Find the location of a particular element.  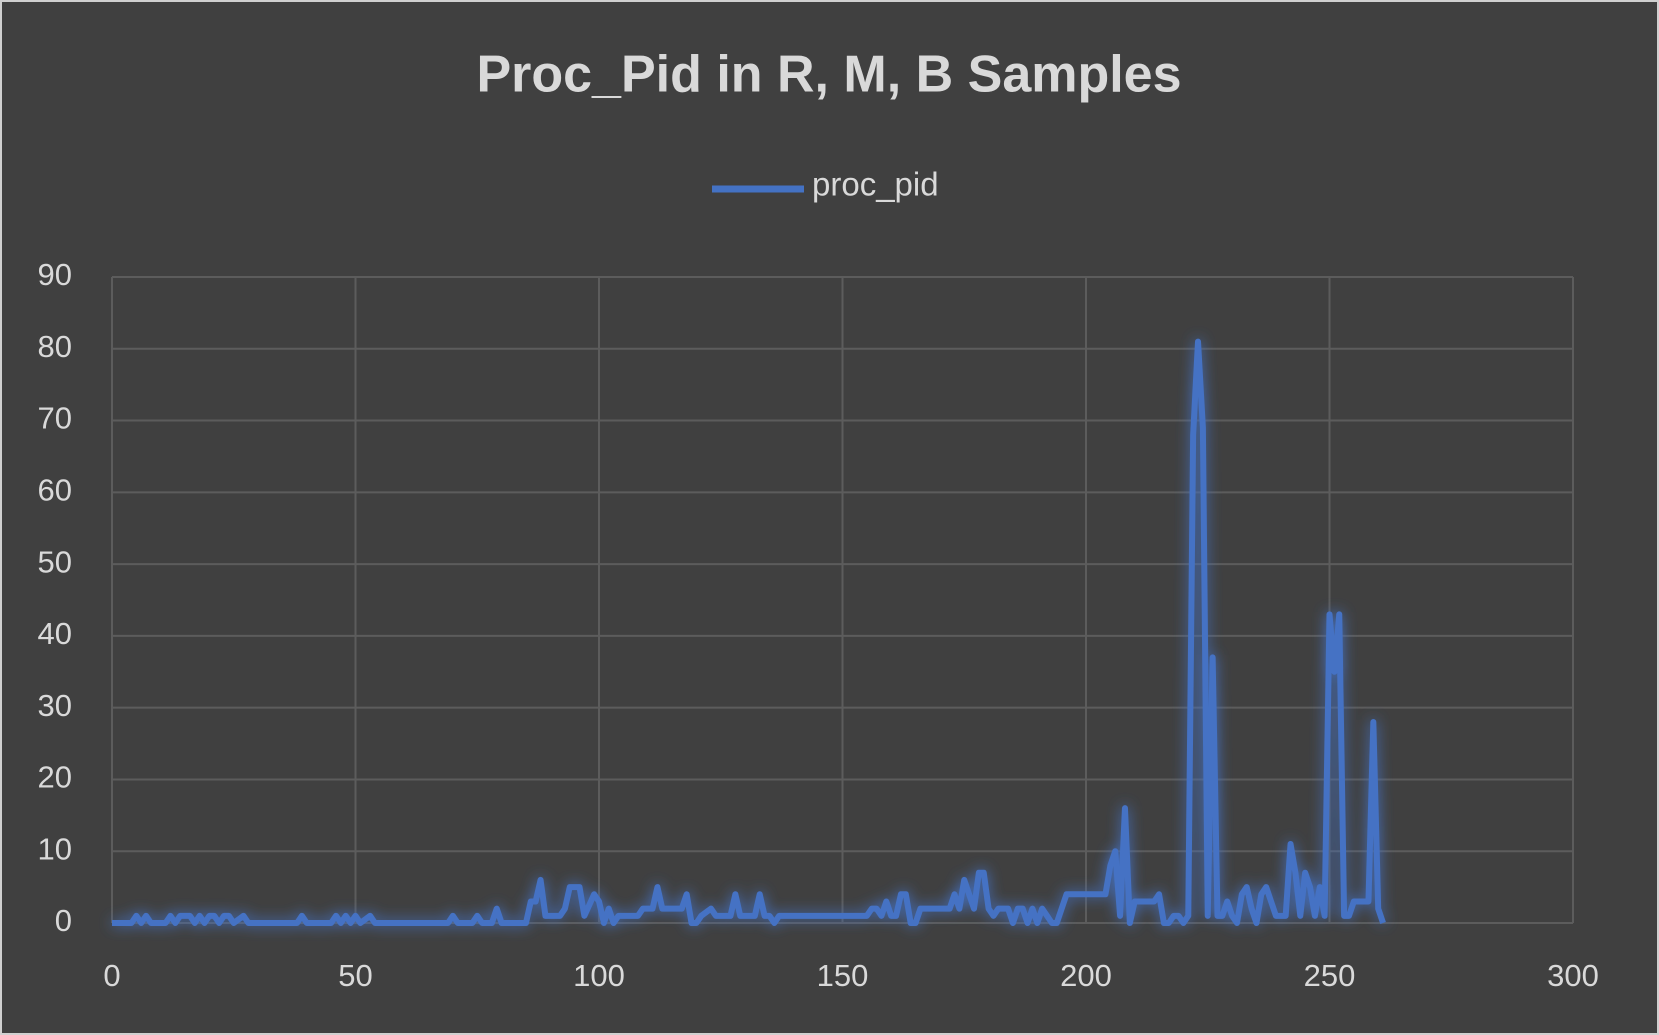

y-tick-label: 40 is located at coordinates (55, 633).